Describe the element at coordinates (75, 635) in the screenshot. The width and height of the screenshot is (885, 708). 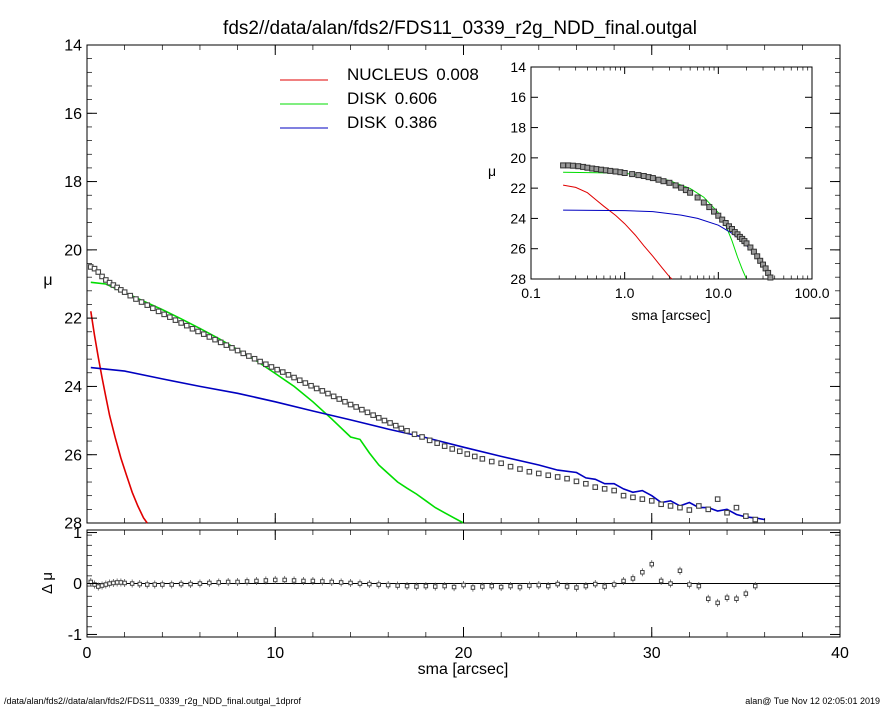
I see `y-tick-label: -1` at that location.